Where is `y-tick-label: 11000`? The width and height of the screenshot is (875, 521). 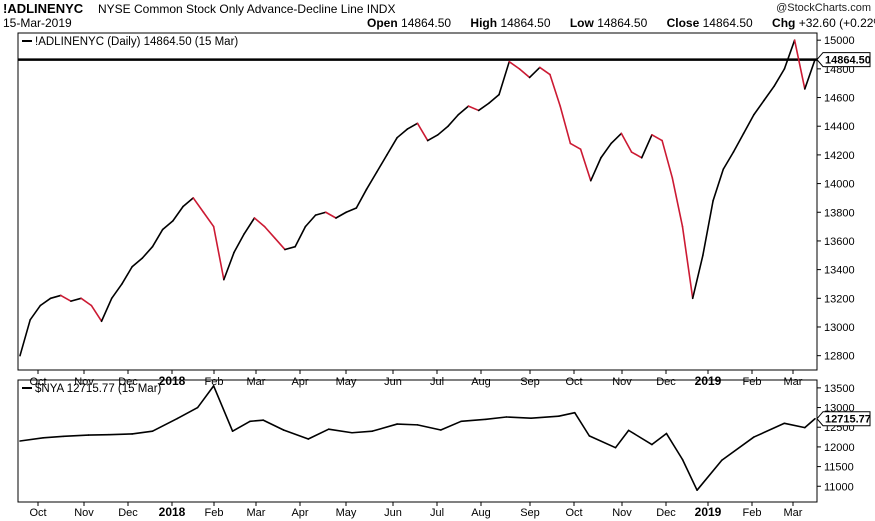 y-tick-label: 11000 is located at coordinates (839, 487).